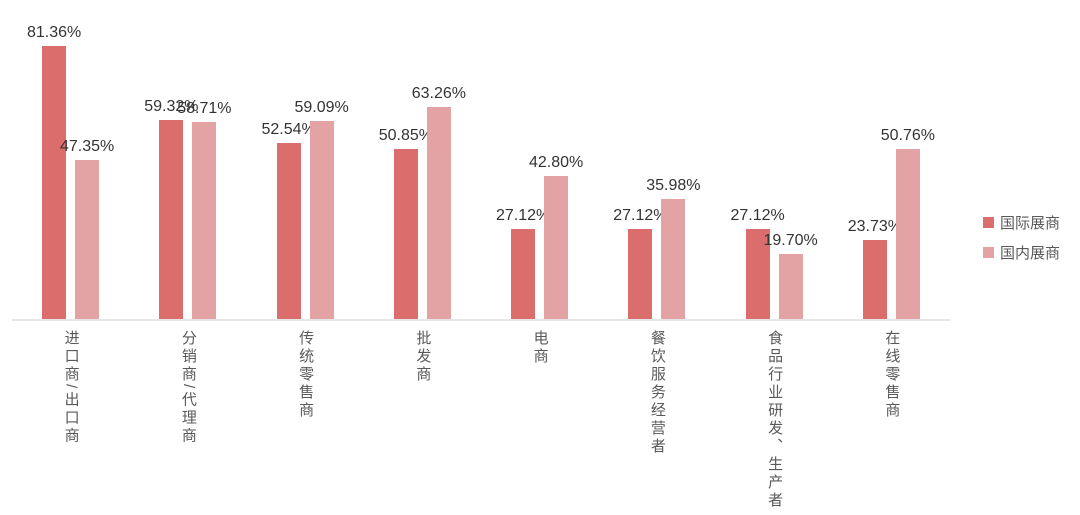 Image resolution: width=1080 pixels, height=515 pixels. I want to click on category-label-0: 进口商/出口商, so click(71, 388).